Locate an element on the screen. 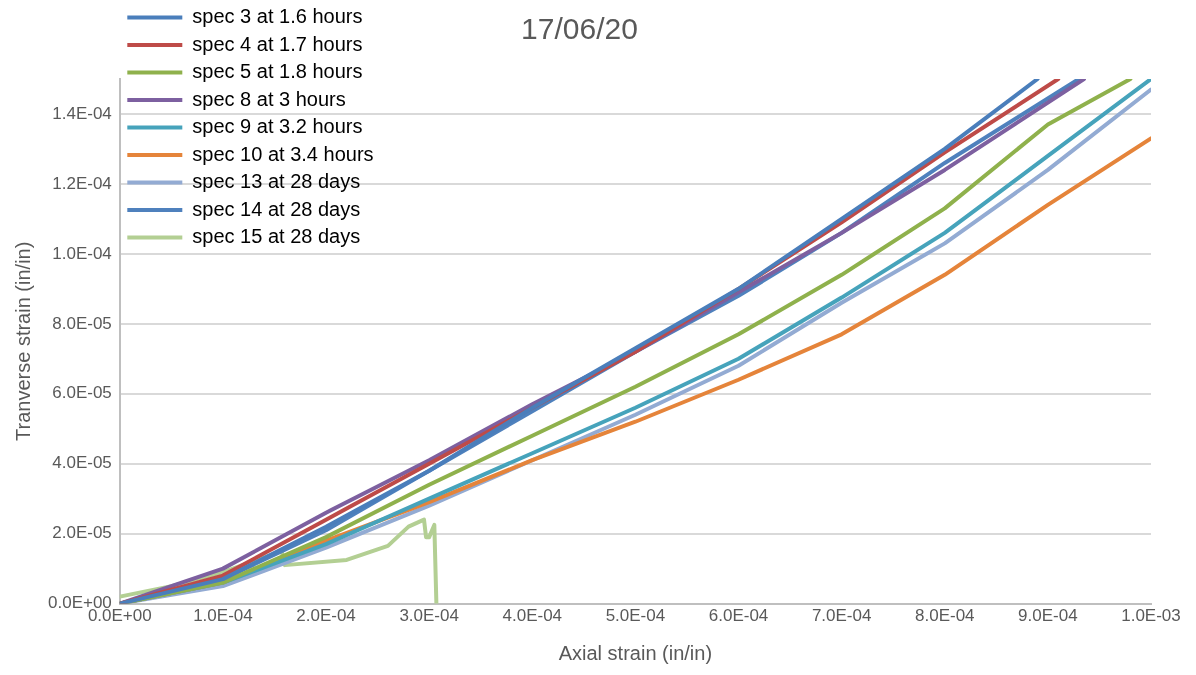  y-tick-label: 4.0E-05 is located at coordinates (82, 463).